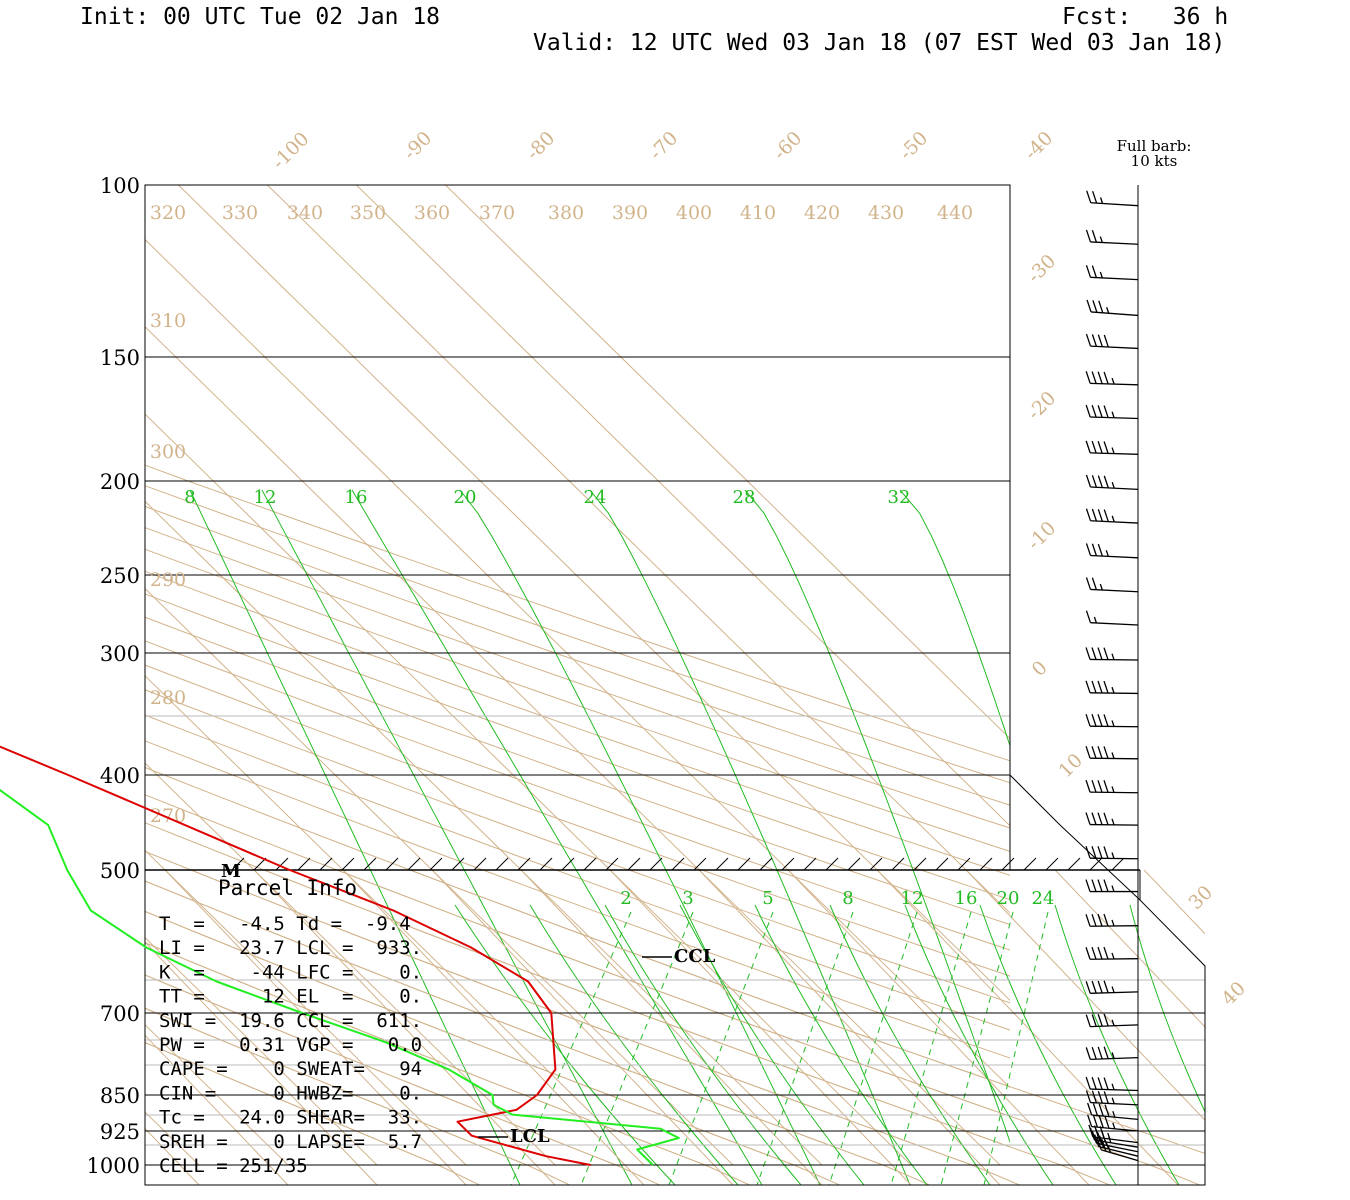 This screenshot has width=1350, height=1200. What do you see at coordinates (120, 1096) in the screenshot?
I see `pressure-label: 850` at bounding box center [120, 1096].